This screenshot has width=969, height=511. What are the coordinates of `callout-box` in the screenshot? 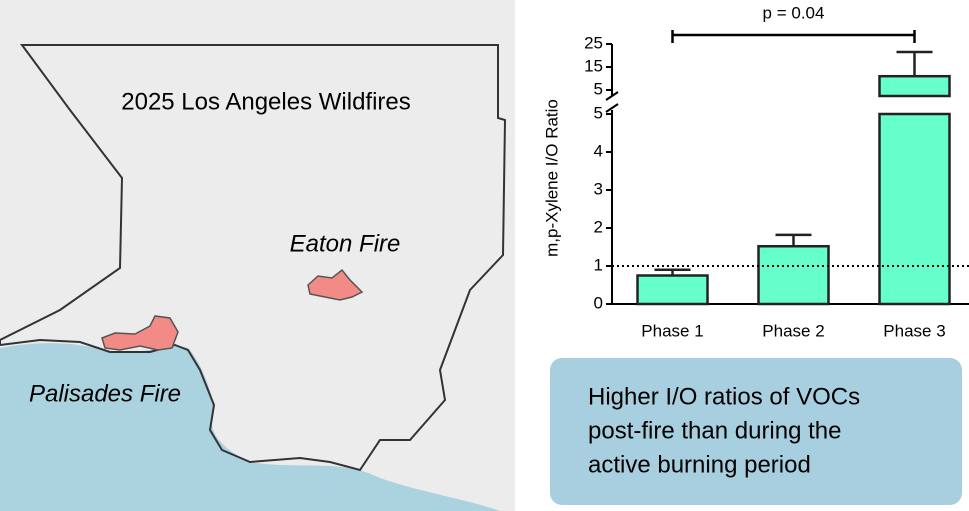 It's located at (756, 431).